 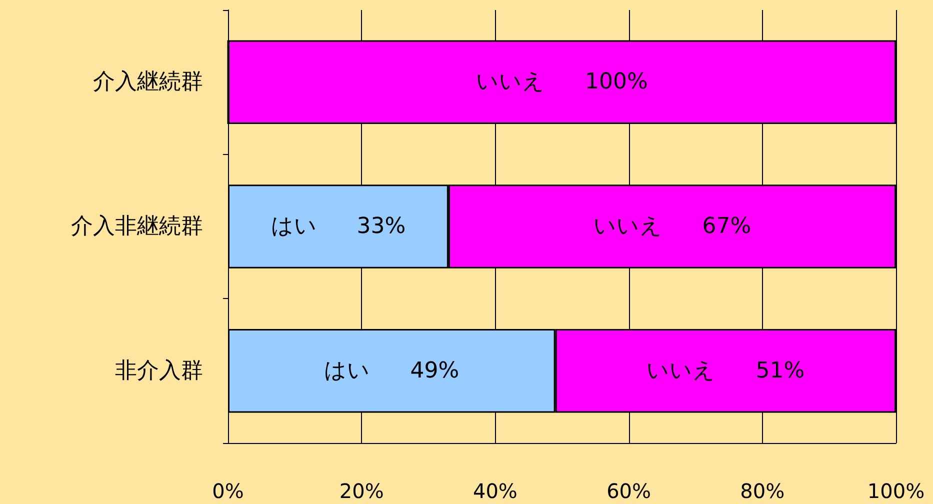 I want to click on data-label: 49%, so click(x=435, y=371).